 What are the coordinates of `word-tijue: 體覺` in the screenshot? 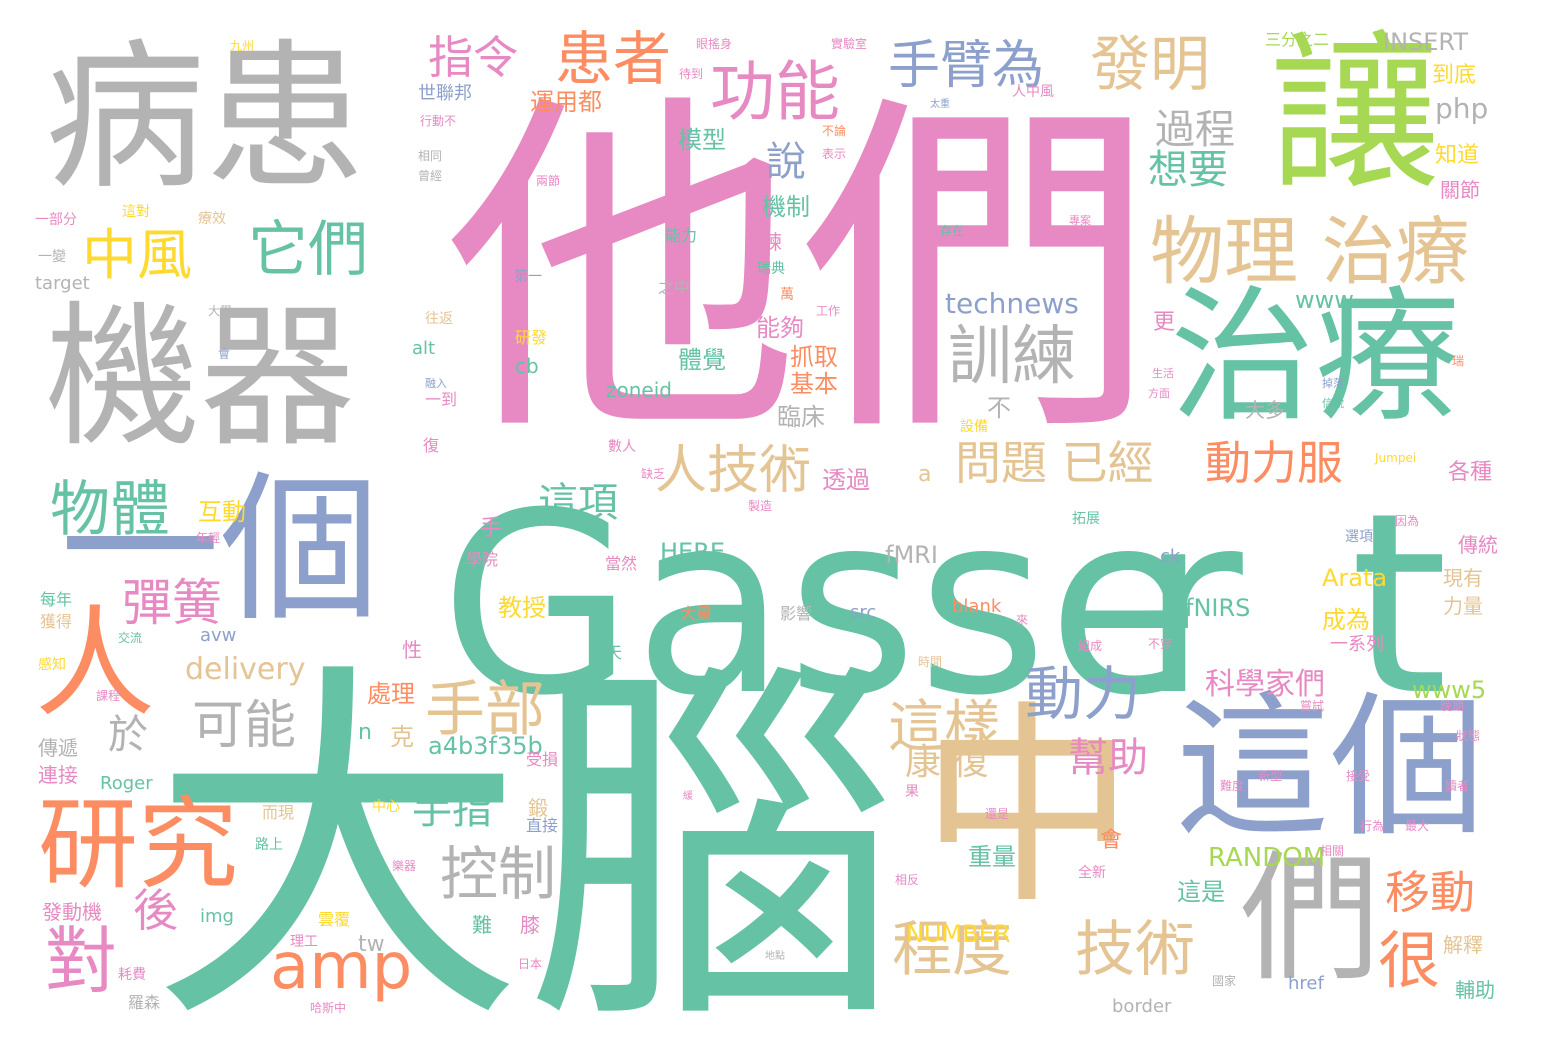 It's located at (702, 360).